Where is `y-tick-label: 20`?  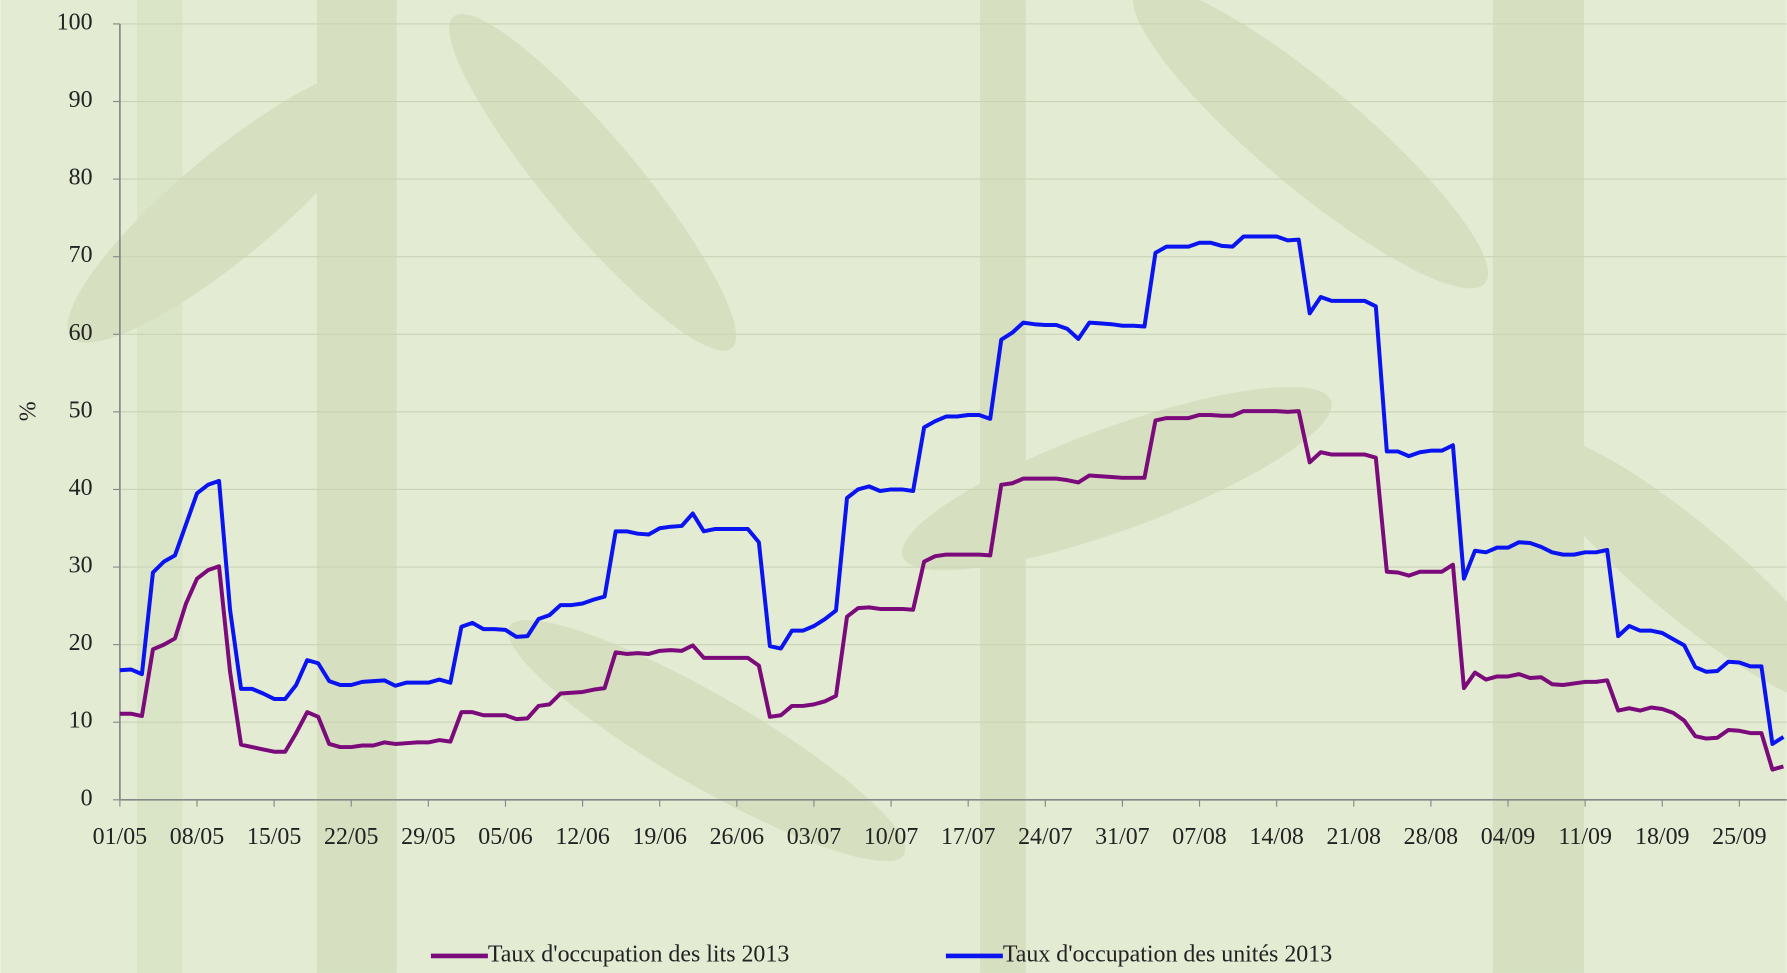
y-tick-label: 20 is located at coordinates (81, 643).